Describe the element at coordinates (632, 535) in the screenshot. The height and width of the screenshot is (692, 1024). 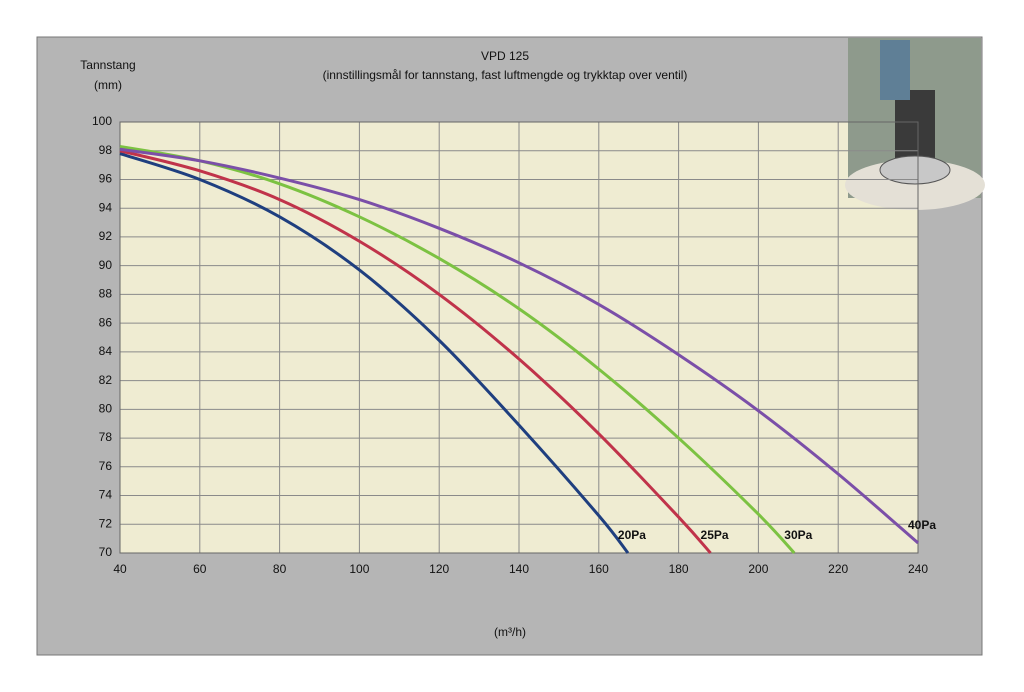
I see `series-label: 20Pa` at that location.